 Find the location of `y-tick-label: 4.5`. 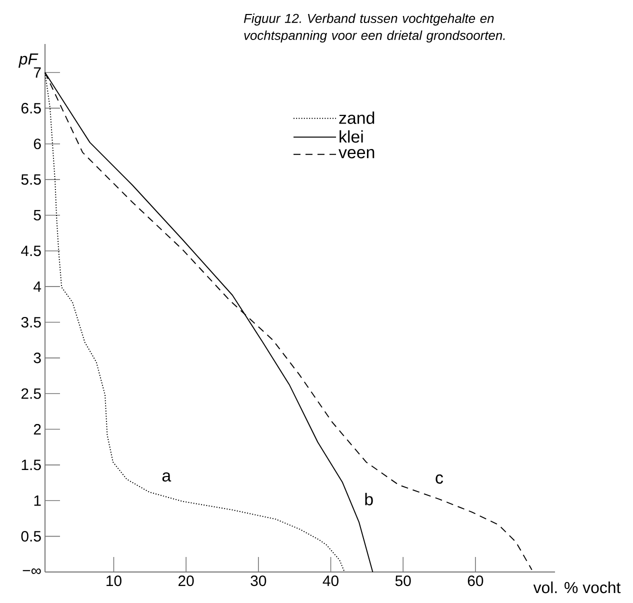

y-tick-label: 4.5 is located at coordinates (31, 251).